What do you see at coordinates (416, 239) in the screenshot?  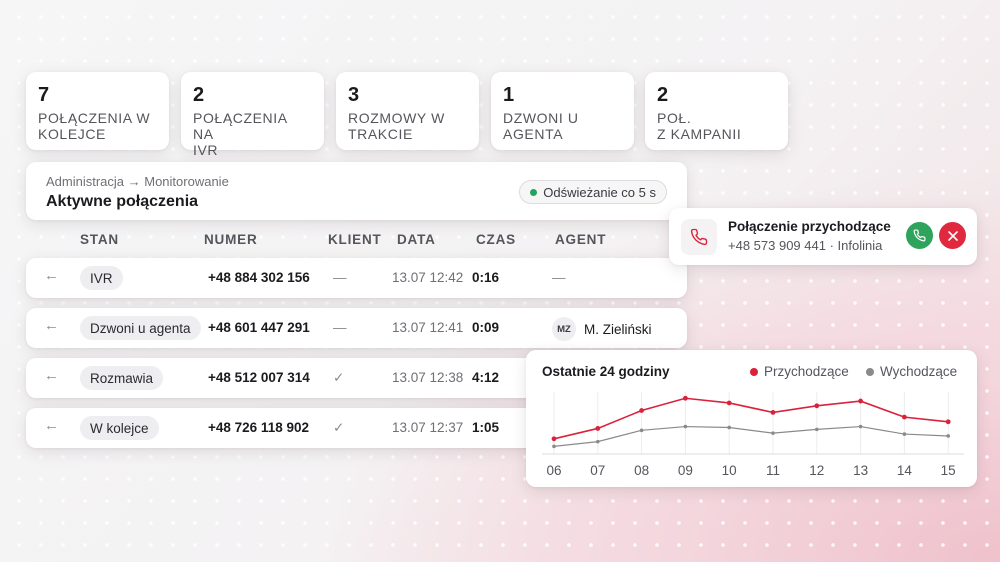 I see `column-header-date: DATA` at bounding box center [416, 239].